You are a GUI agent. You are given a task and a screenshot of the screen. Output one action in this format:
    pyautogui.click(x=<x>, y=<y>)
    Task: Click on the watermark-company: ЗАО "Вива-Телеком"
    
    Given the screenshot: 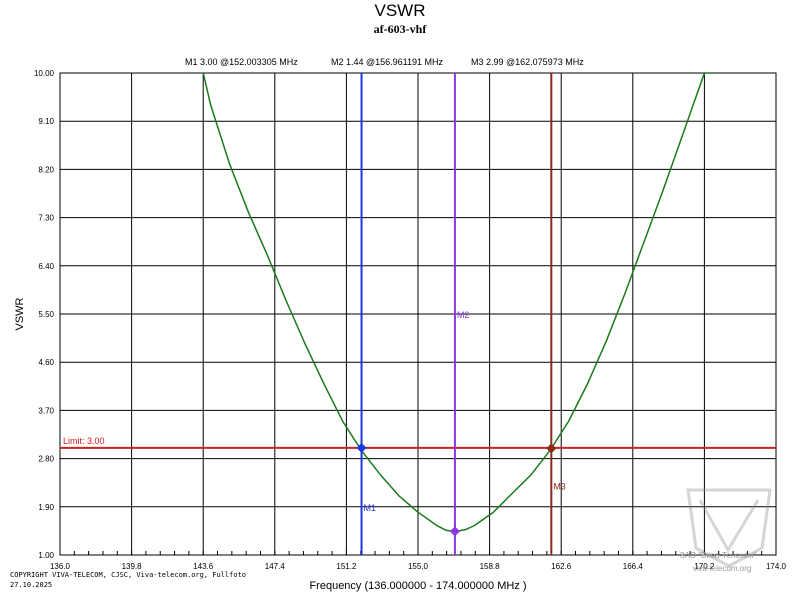 What is the action you would take?
    pyautogui.click(x=718, y=555)
    